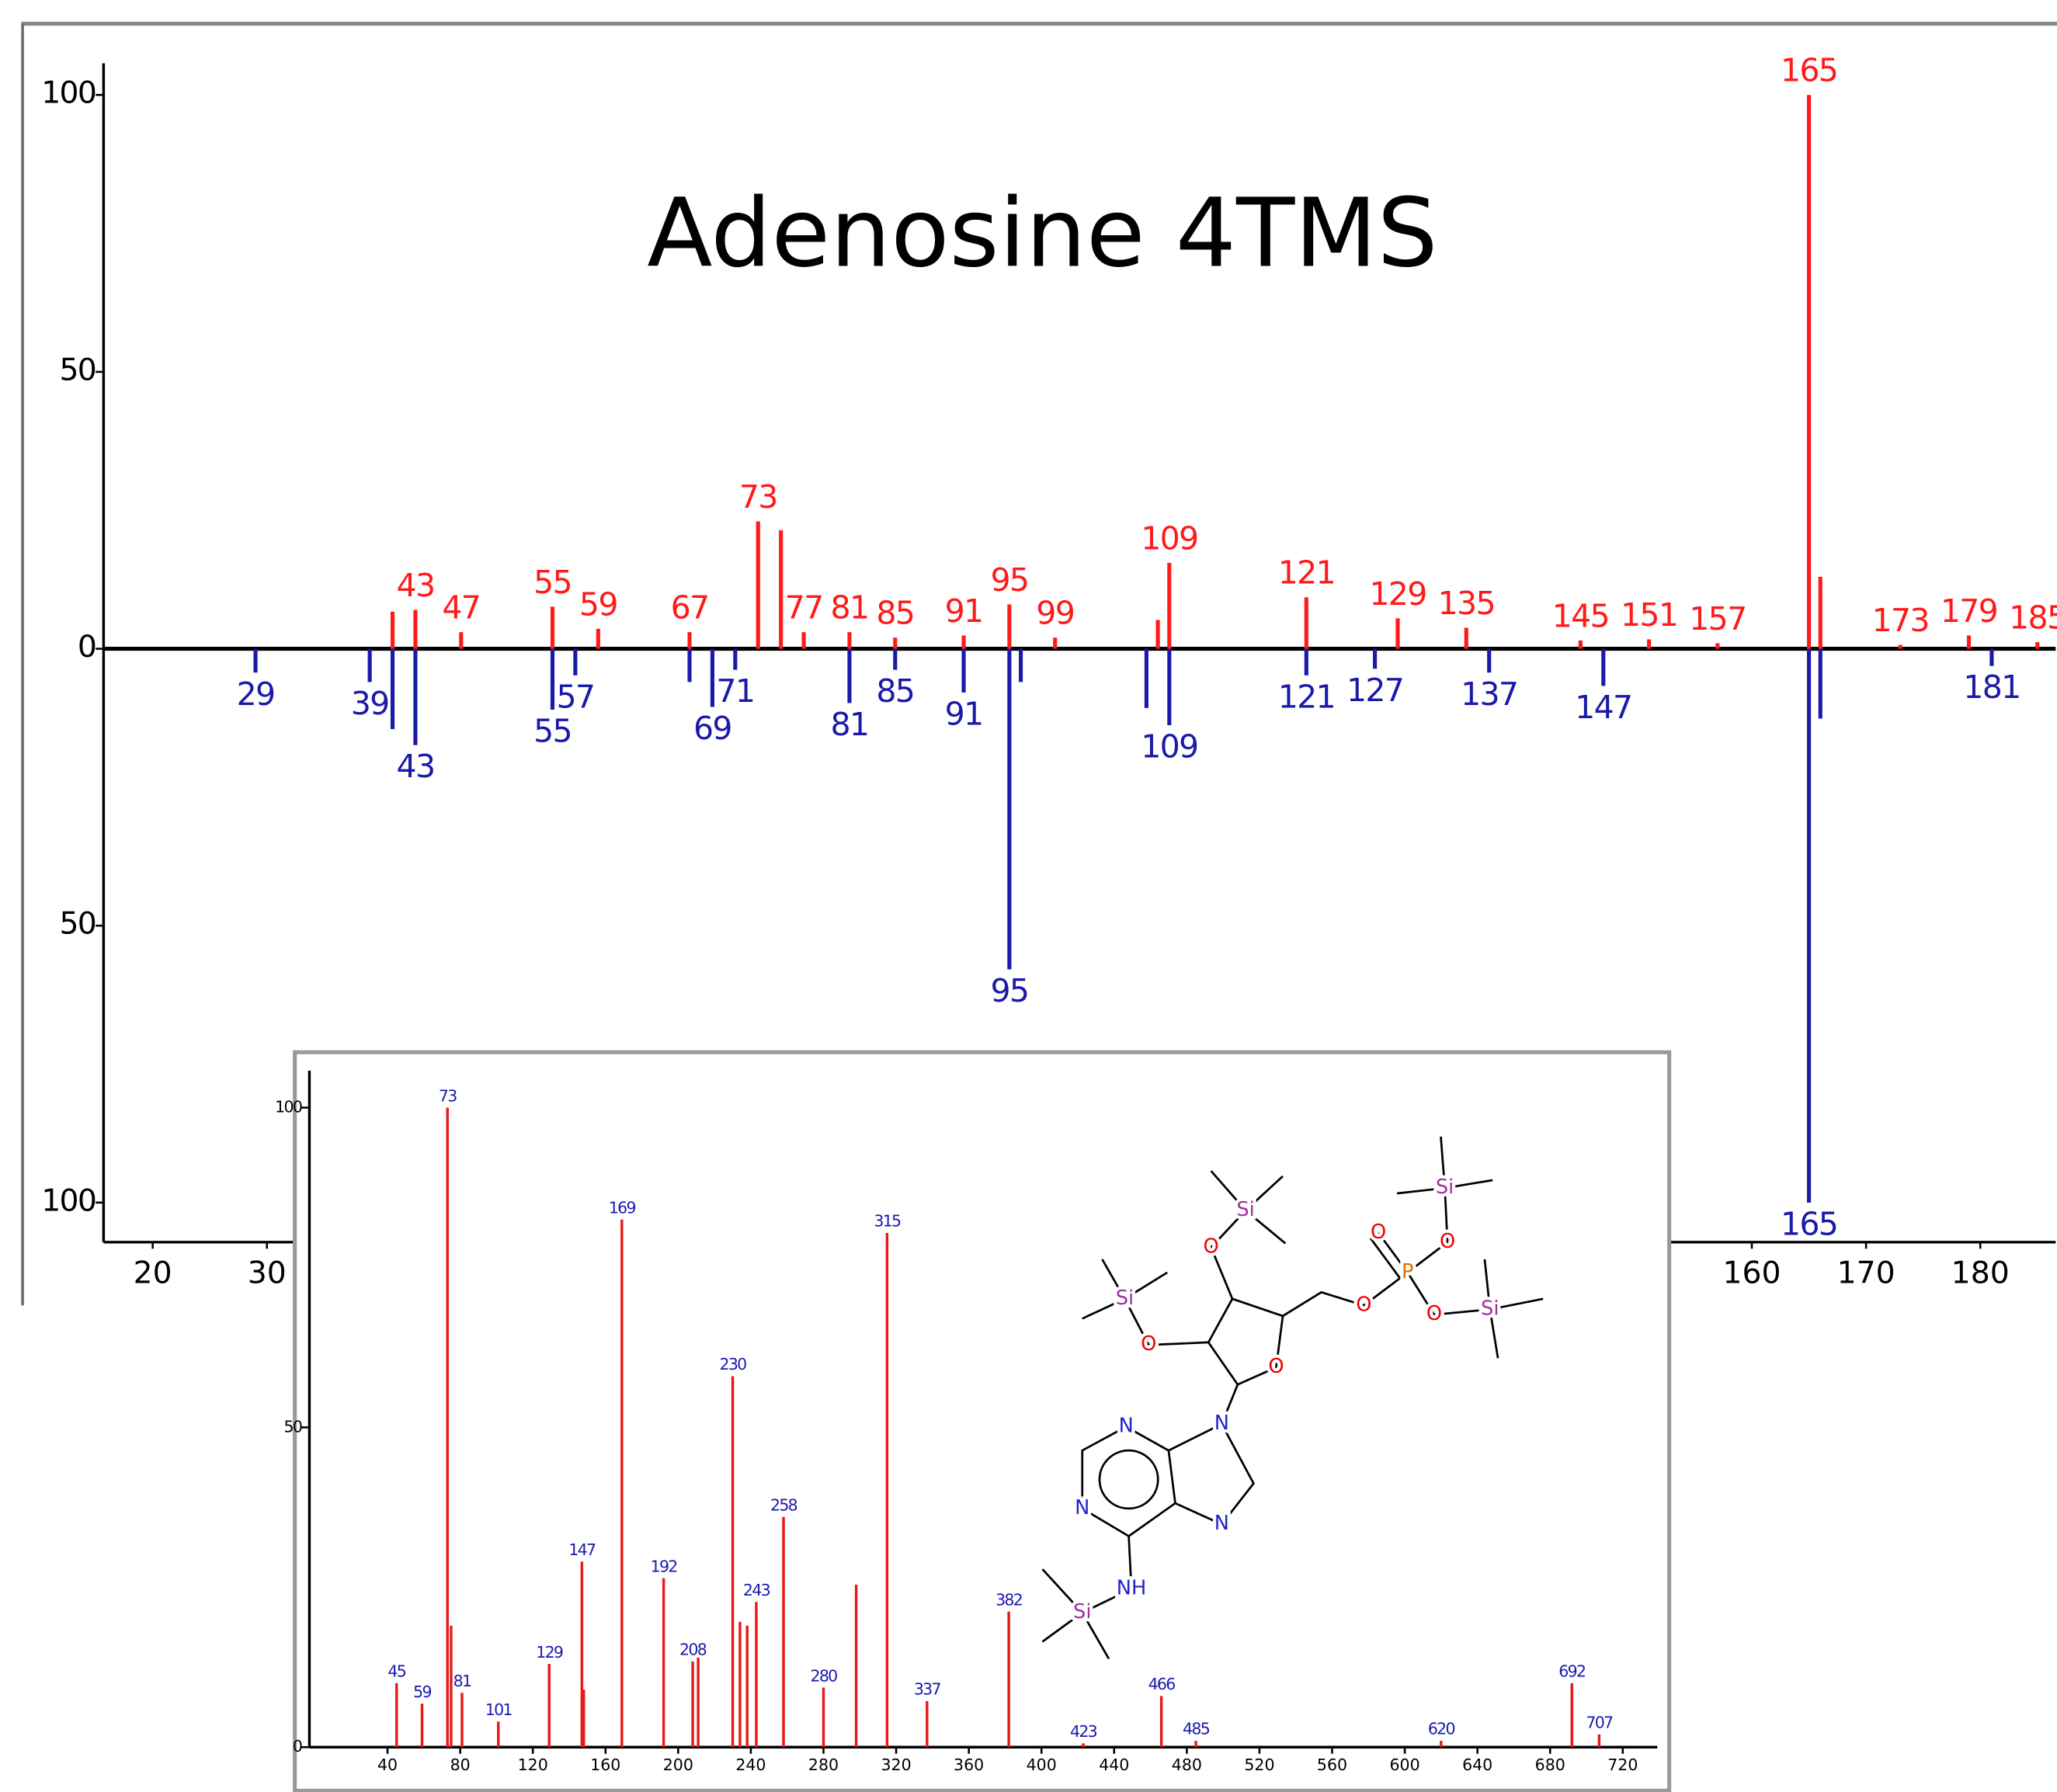  Describe the element at coordinates (1489, 694) in the screenshot. I see `peak-label: 137` at that location.